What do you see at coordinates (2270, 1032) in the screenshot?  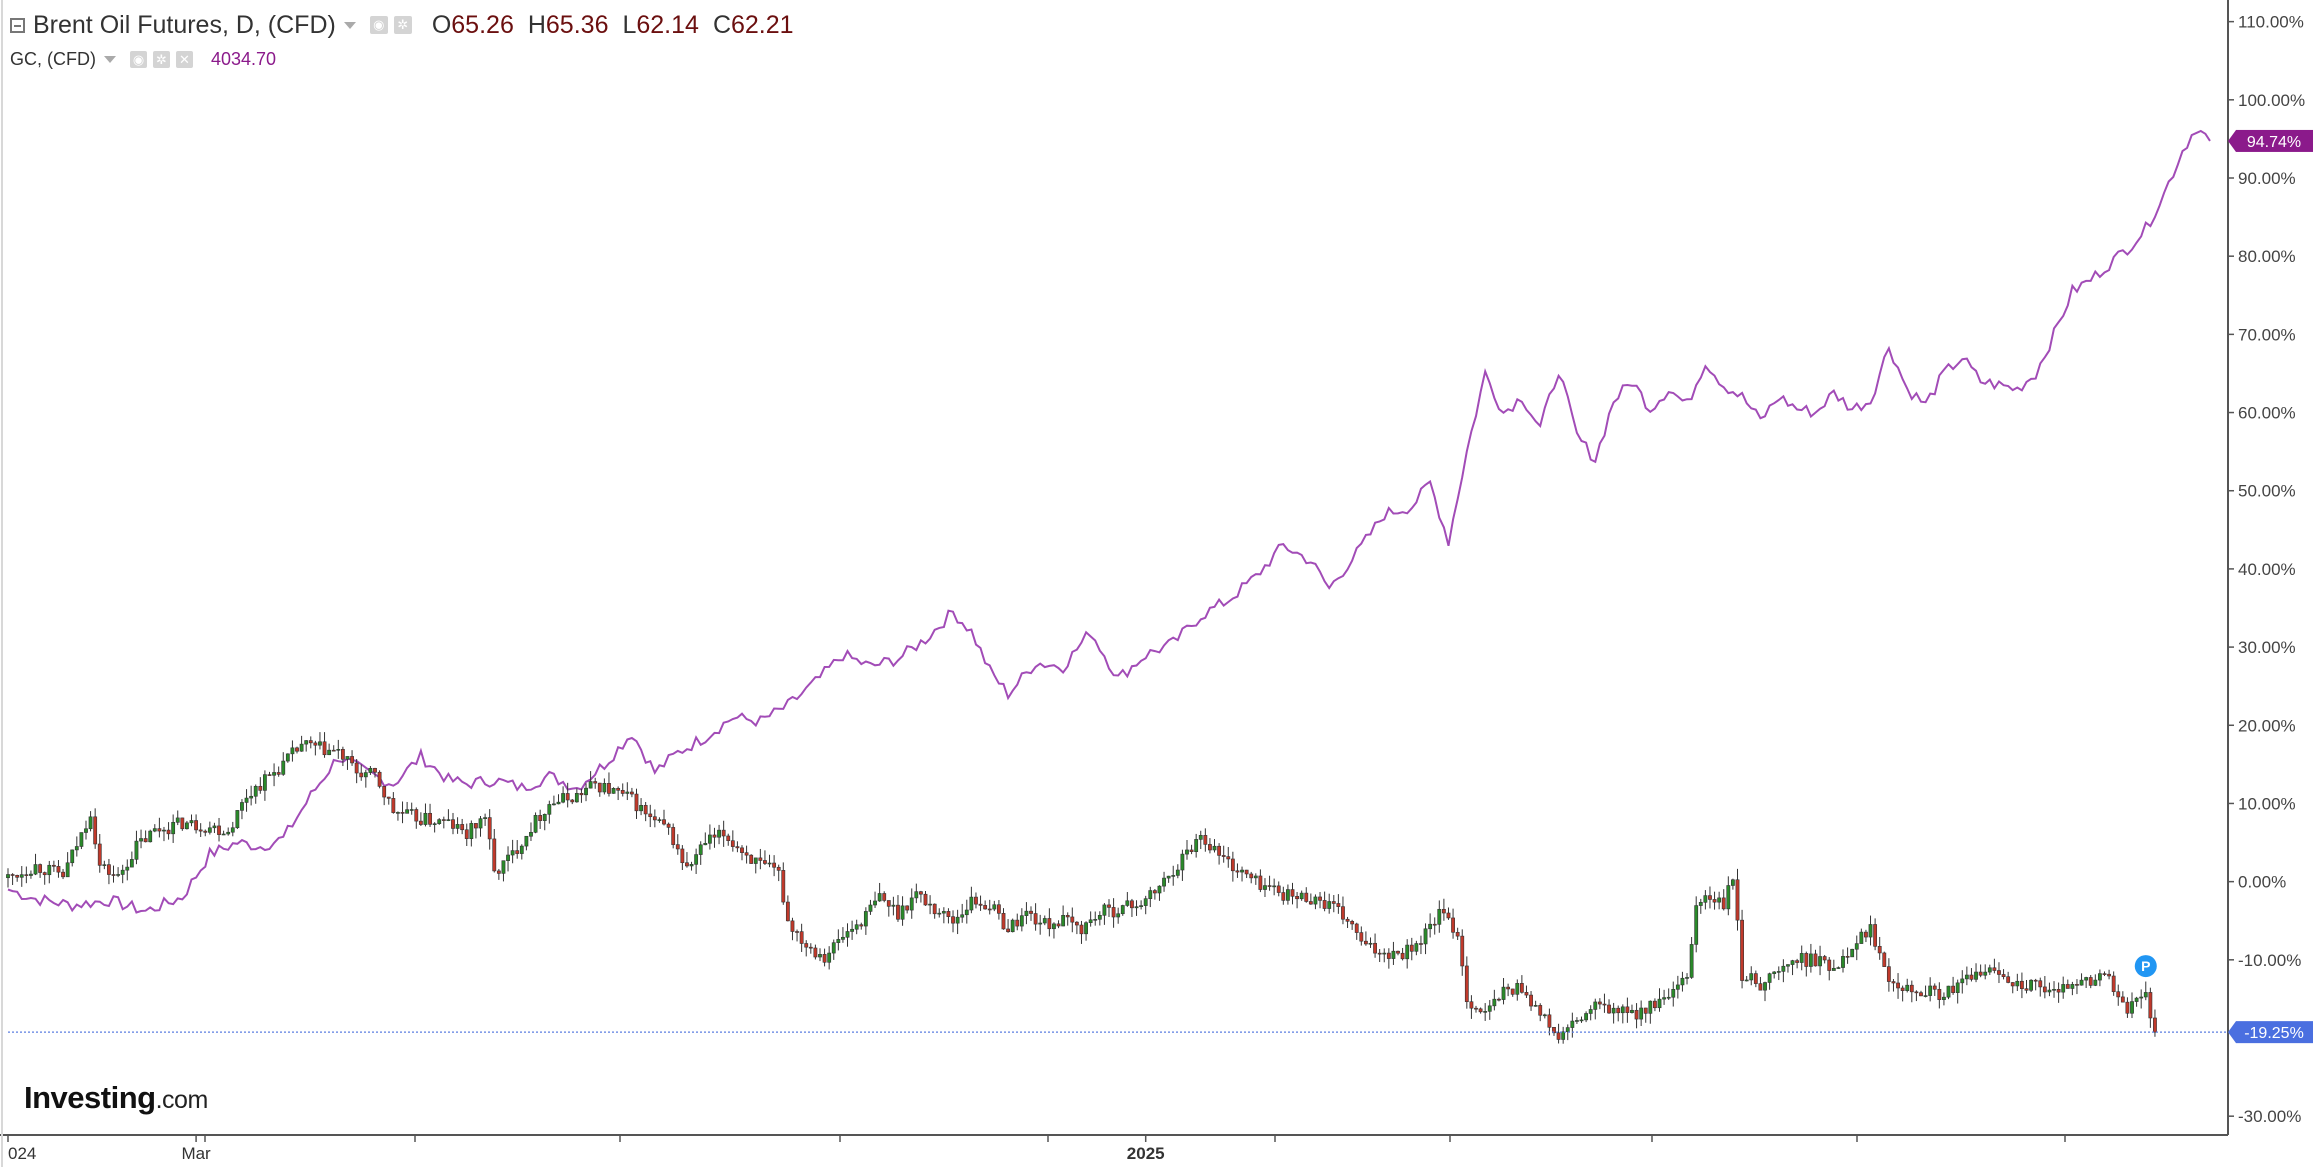 I see `brent-price-badge: -19.25%` at bounding box center [2270, 1032].